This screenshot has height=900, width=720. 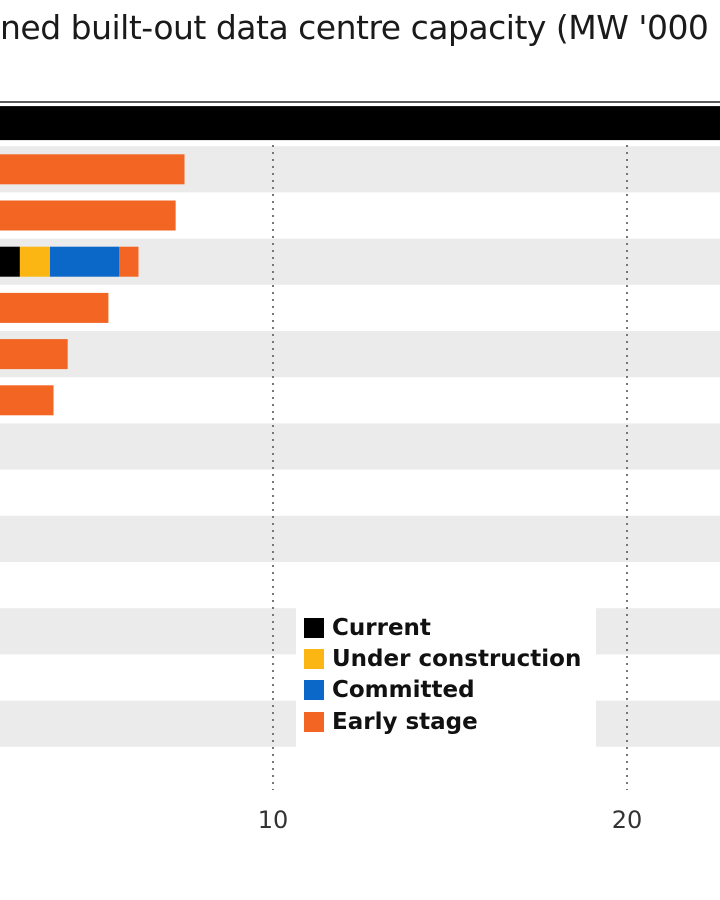 What do you see at coordinates (405, 722) in the screenshot?
I see `legend-label-early-stage: Early stage` at bounding box center [405, 722].